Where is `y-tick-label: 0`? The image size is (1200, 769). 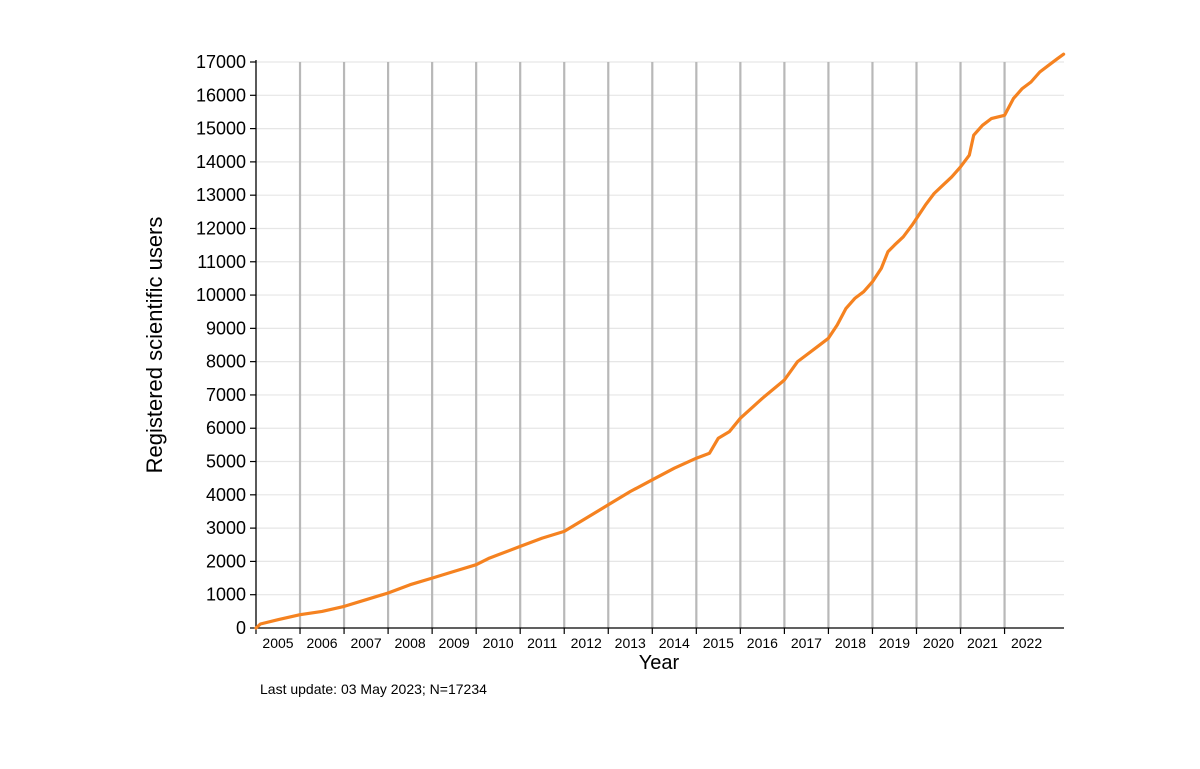 y-tick-label: 0 is located at coordinates (241, 628).